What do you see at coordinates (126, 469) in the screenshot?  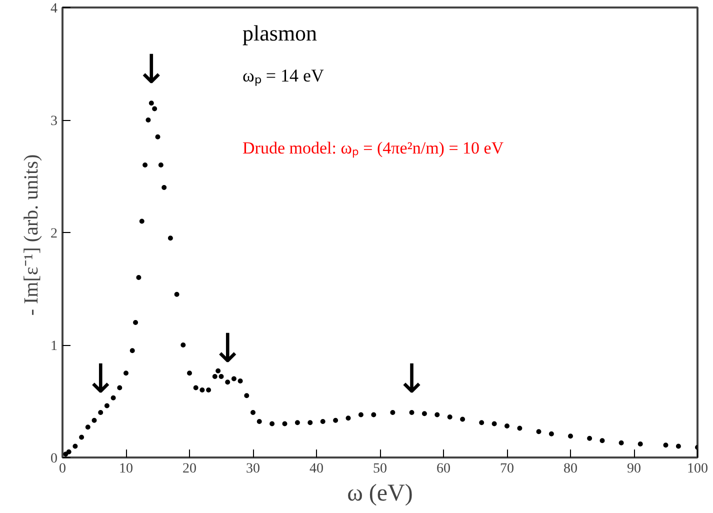 I see `x-tick-label: 10` at bounding box center [126, 469].